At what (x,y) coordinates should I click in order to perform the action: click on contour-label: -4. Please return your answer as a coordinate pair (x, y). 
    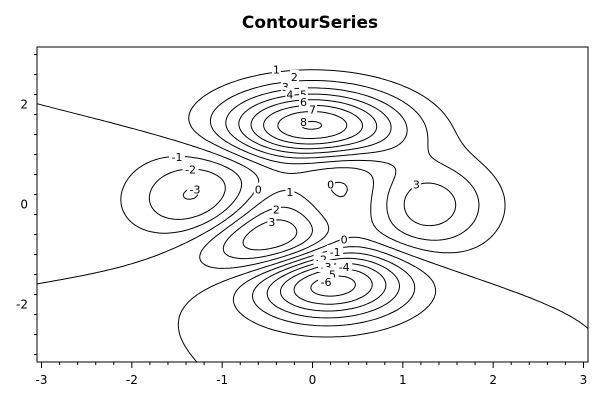
    Looking at the image, I should click on (344, 267).